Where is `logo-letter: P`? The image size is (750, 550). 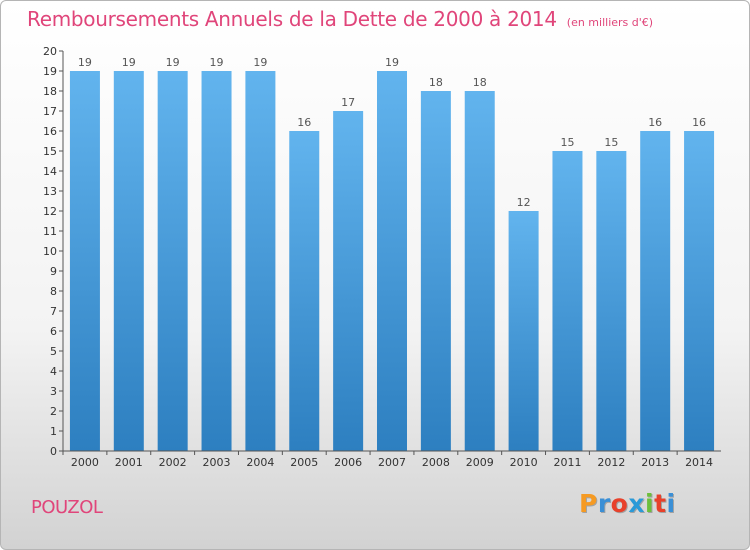
logo-letter: P is located at coordinates (588, 503).